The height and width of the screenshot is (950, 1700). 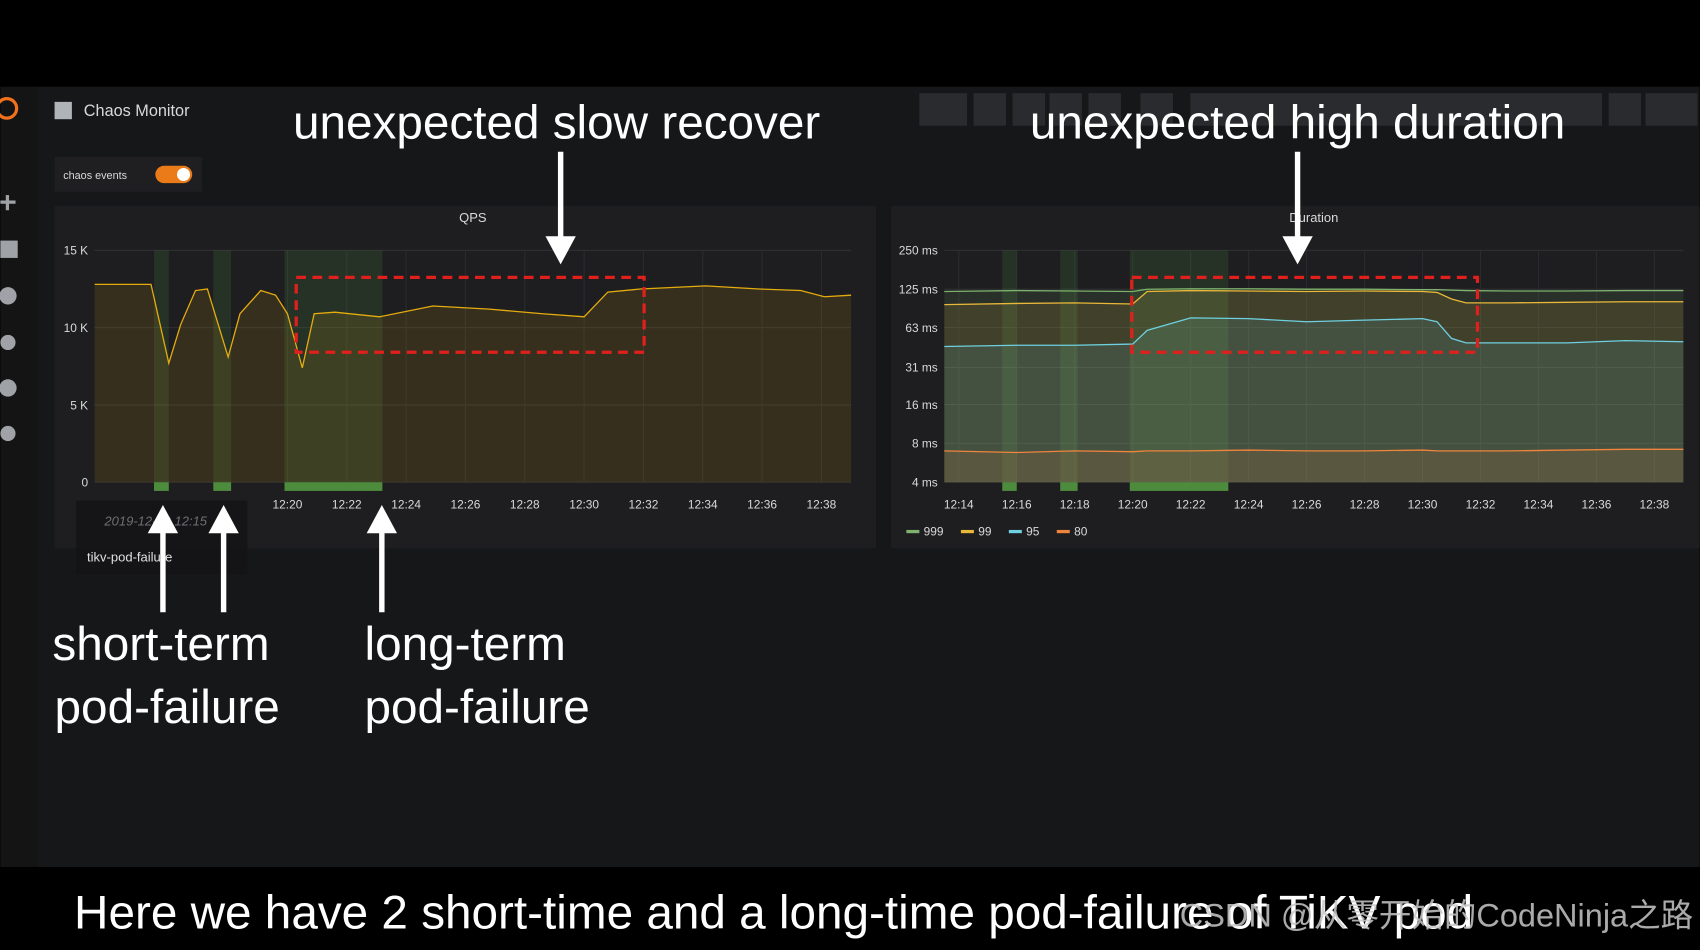 I want to click on dashboard-icon, so click(x=63, y=110).